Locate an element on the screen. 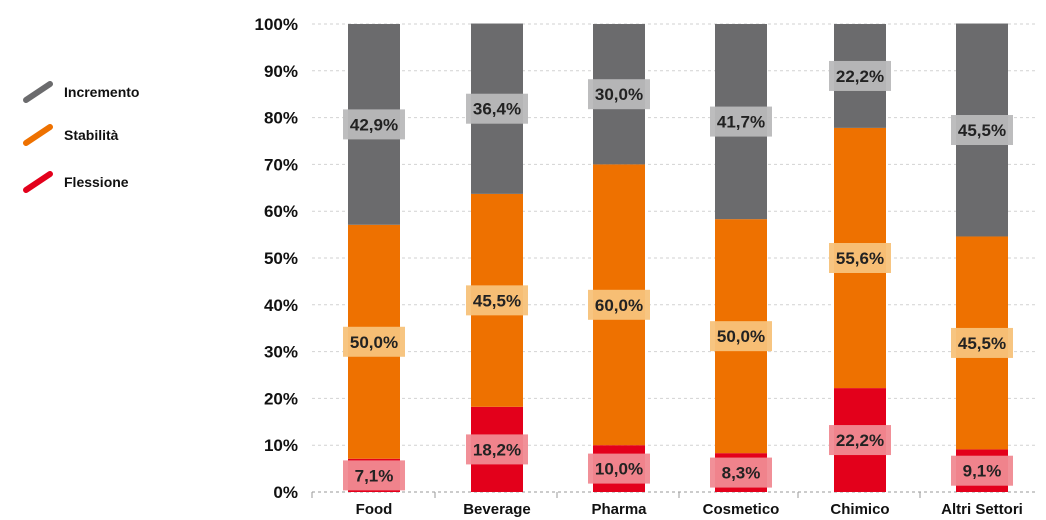 This screenshot has height=520, width=1046. legend-swatch-stabilit is located at coordinates (38, 135).